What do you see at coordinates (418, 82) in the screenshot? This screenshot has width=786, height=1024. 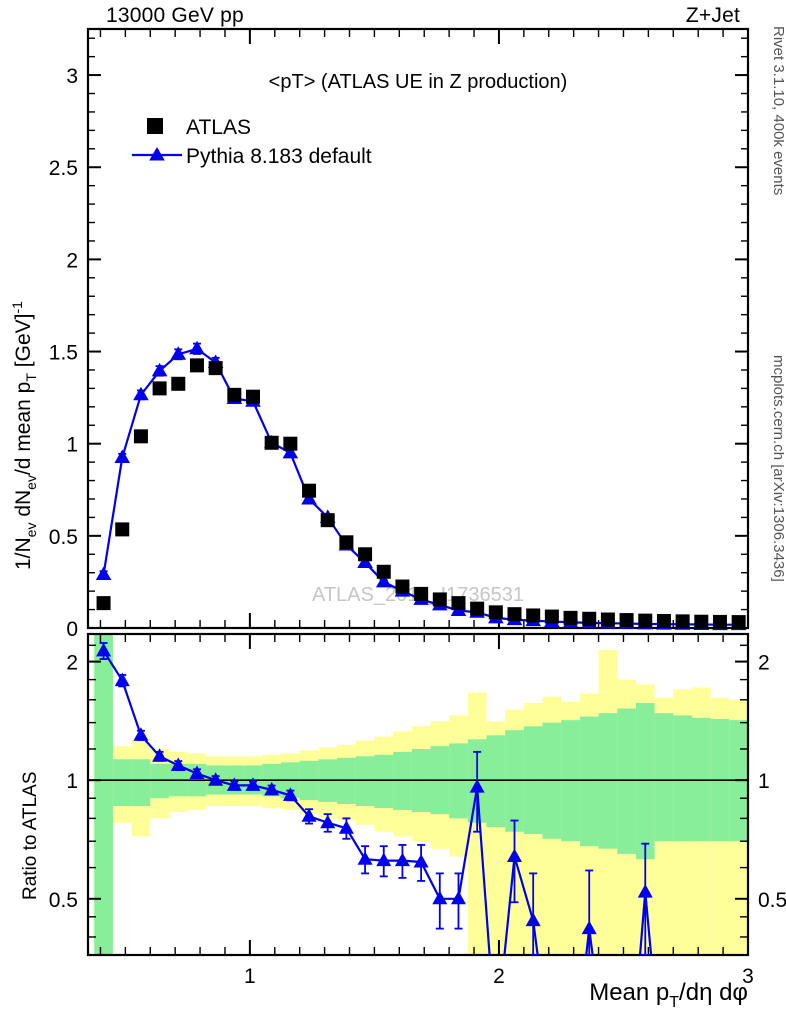 I see `plot-title: <pT> (ATLAS UE in Z production)` at bounding box center [418, 82].